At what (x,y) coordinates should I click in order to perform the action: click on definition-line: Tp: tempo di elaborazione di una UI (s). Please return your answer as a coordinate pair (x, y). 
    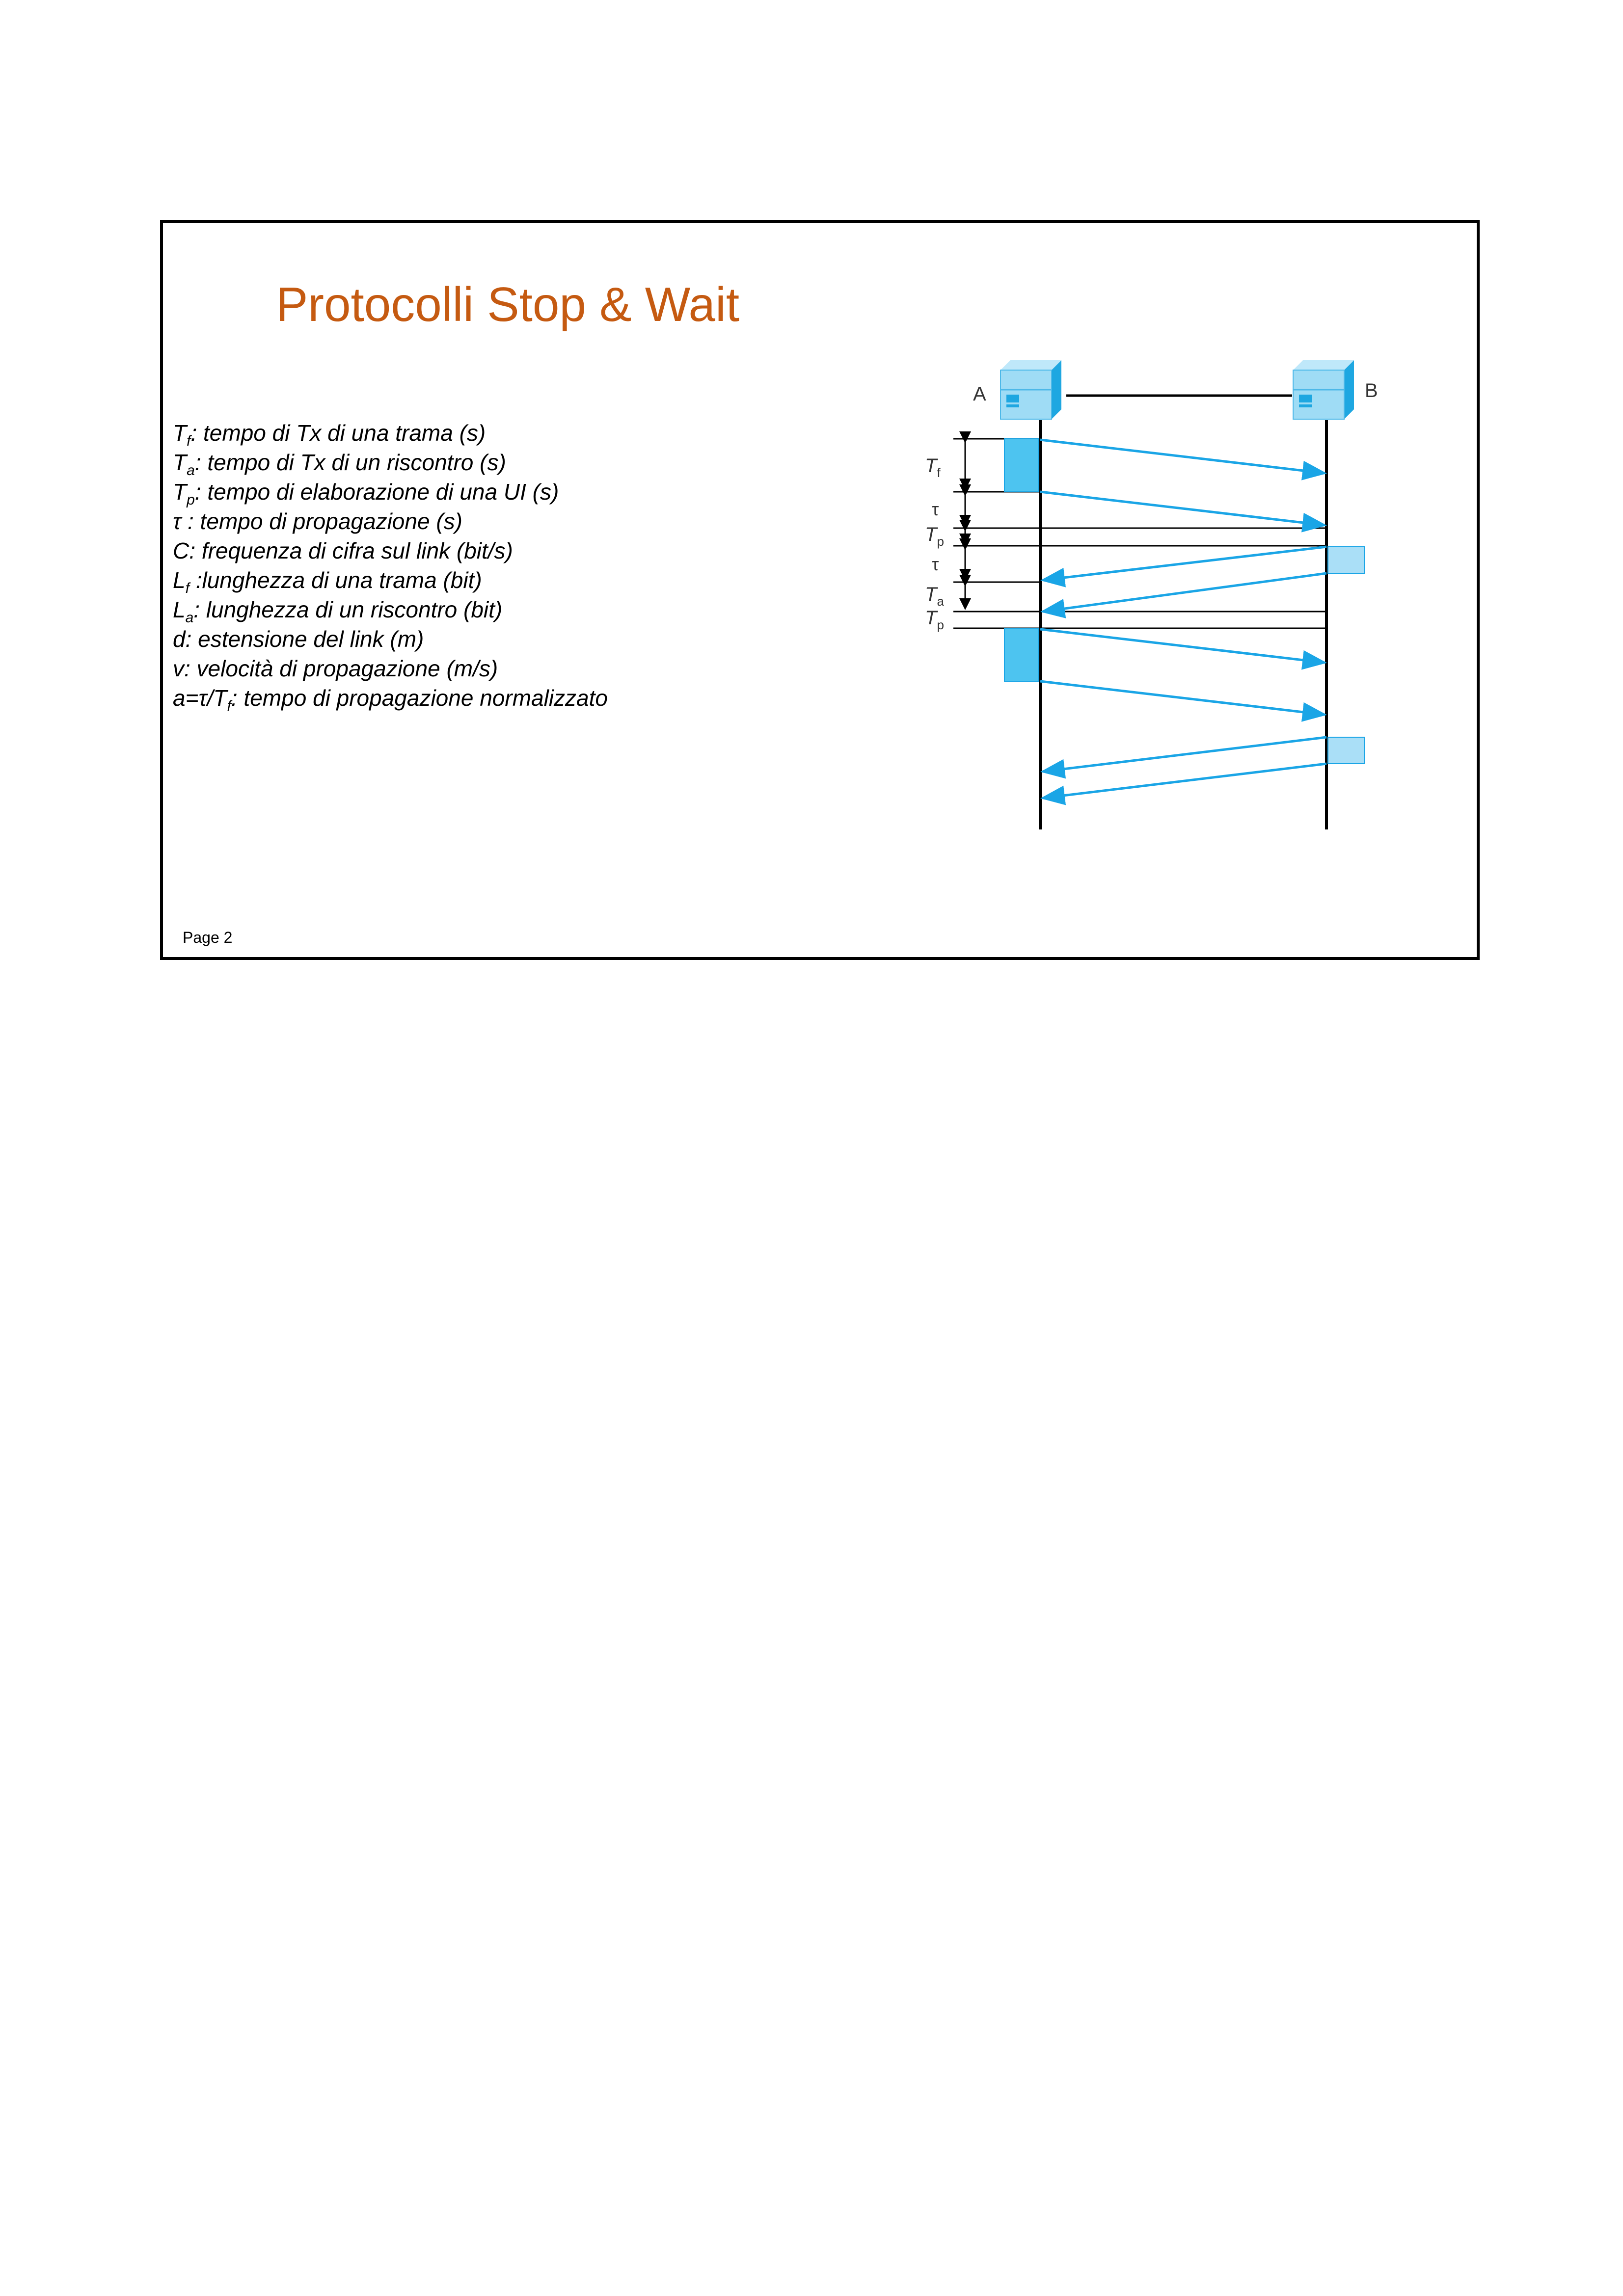
    Looking at the image, I should click on (366, 494).